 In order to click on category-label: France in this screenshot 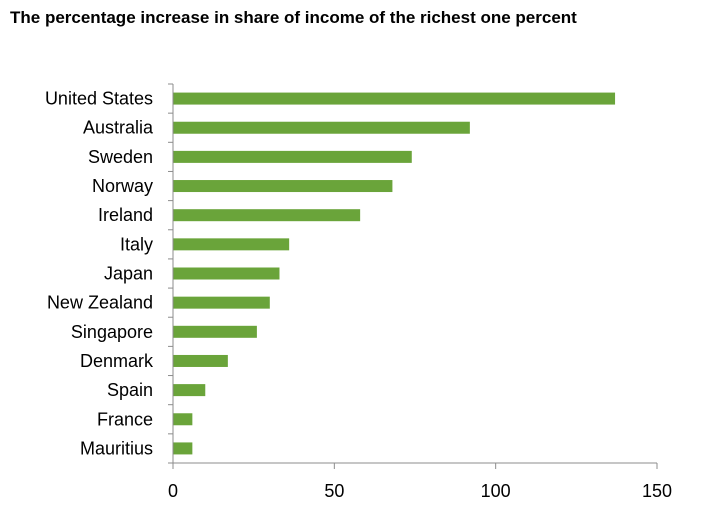, I will do `click(125, 419)`.